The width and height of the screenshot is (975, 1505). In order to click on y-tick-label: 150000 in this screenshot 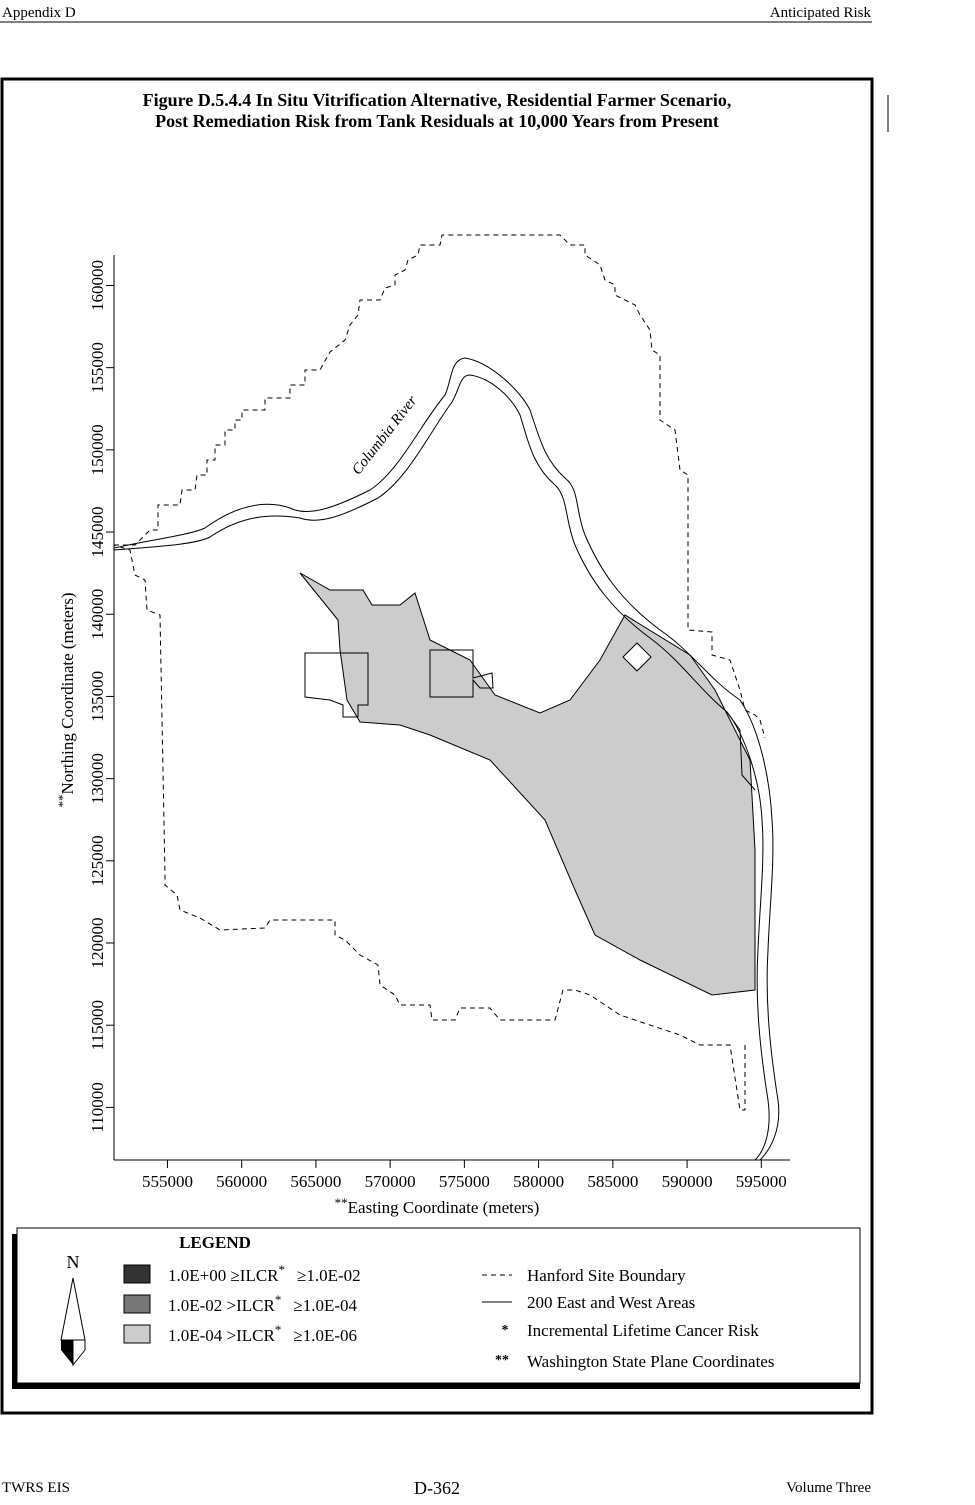, I will do `click(97, 449)`.